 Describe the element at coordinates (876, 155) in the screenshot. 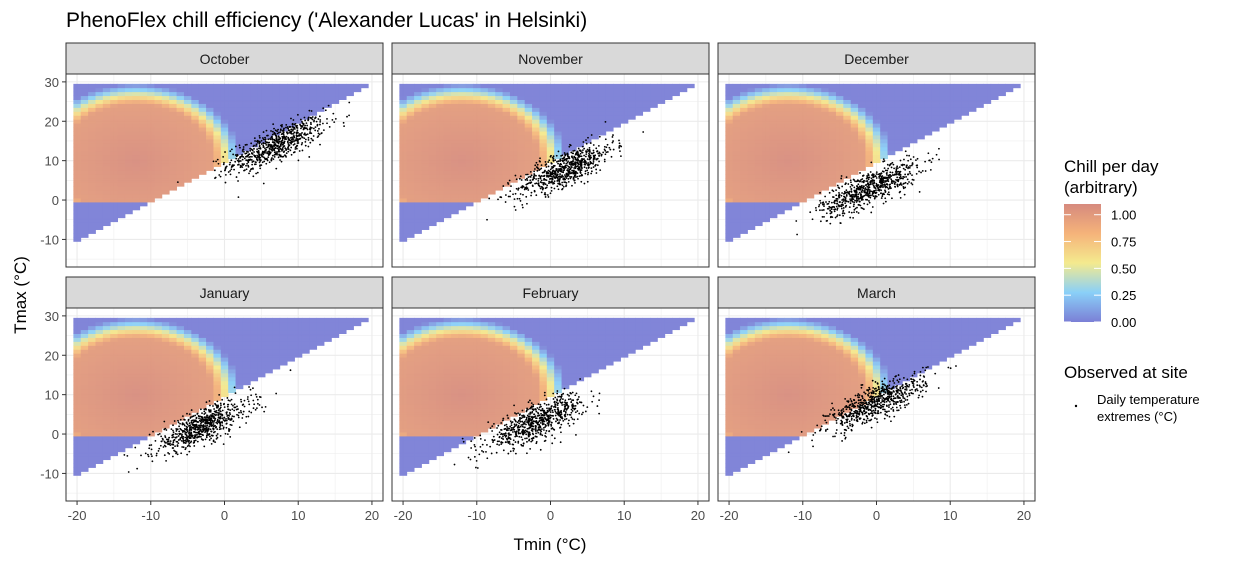

I see `facet-panel-december: December` at that location.